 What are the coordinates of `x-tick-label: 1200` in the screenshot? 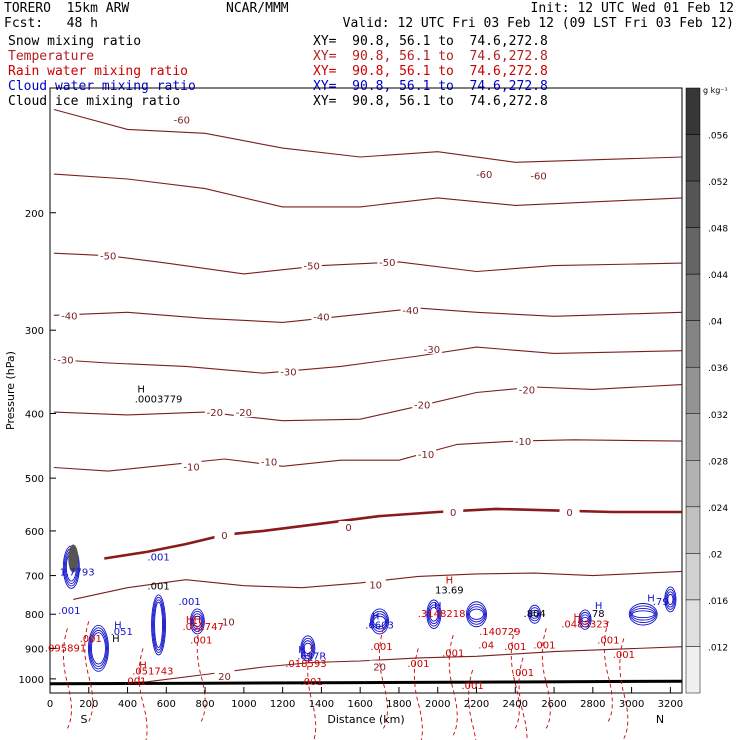 It's located at (282, 704).